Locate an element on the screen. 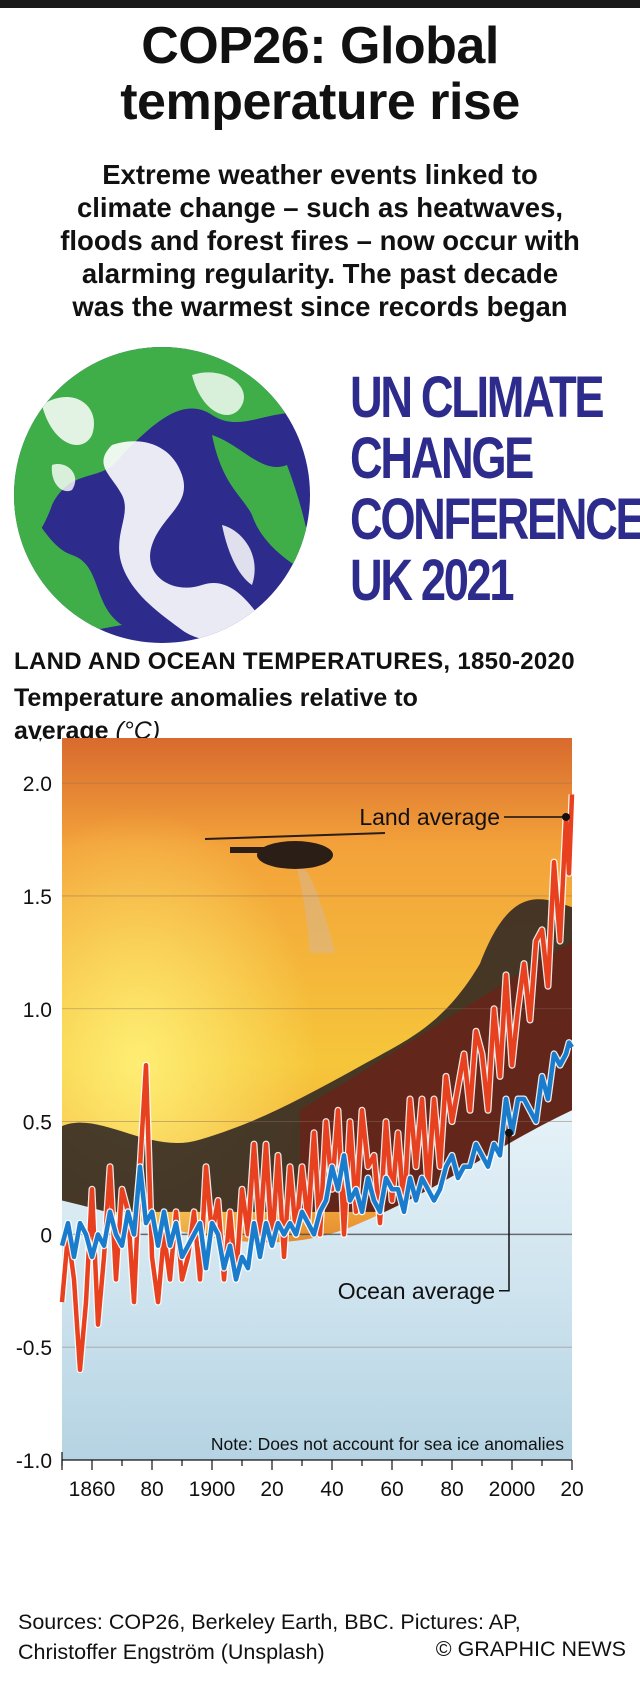 The image size is (640, 1682). logo-line: CHANGE is located at coordinates (442, 458).